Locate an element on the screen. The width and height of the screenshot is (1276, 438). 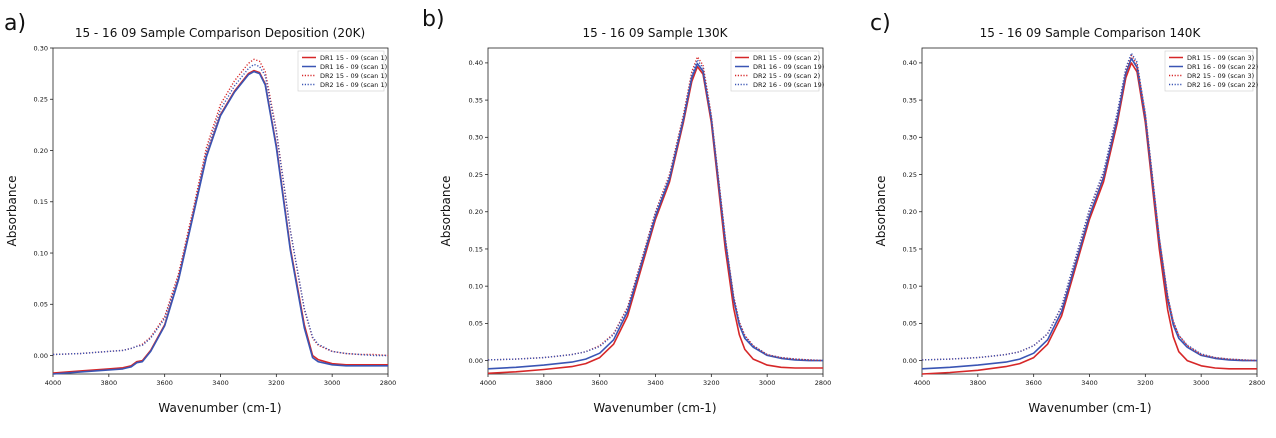
panel-b-xtick-label: 3200 is located at coordinates (711, 383).